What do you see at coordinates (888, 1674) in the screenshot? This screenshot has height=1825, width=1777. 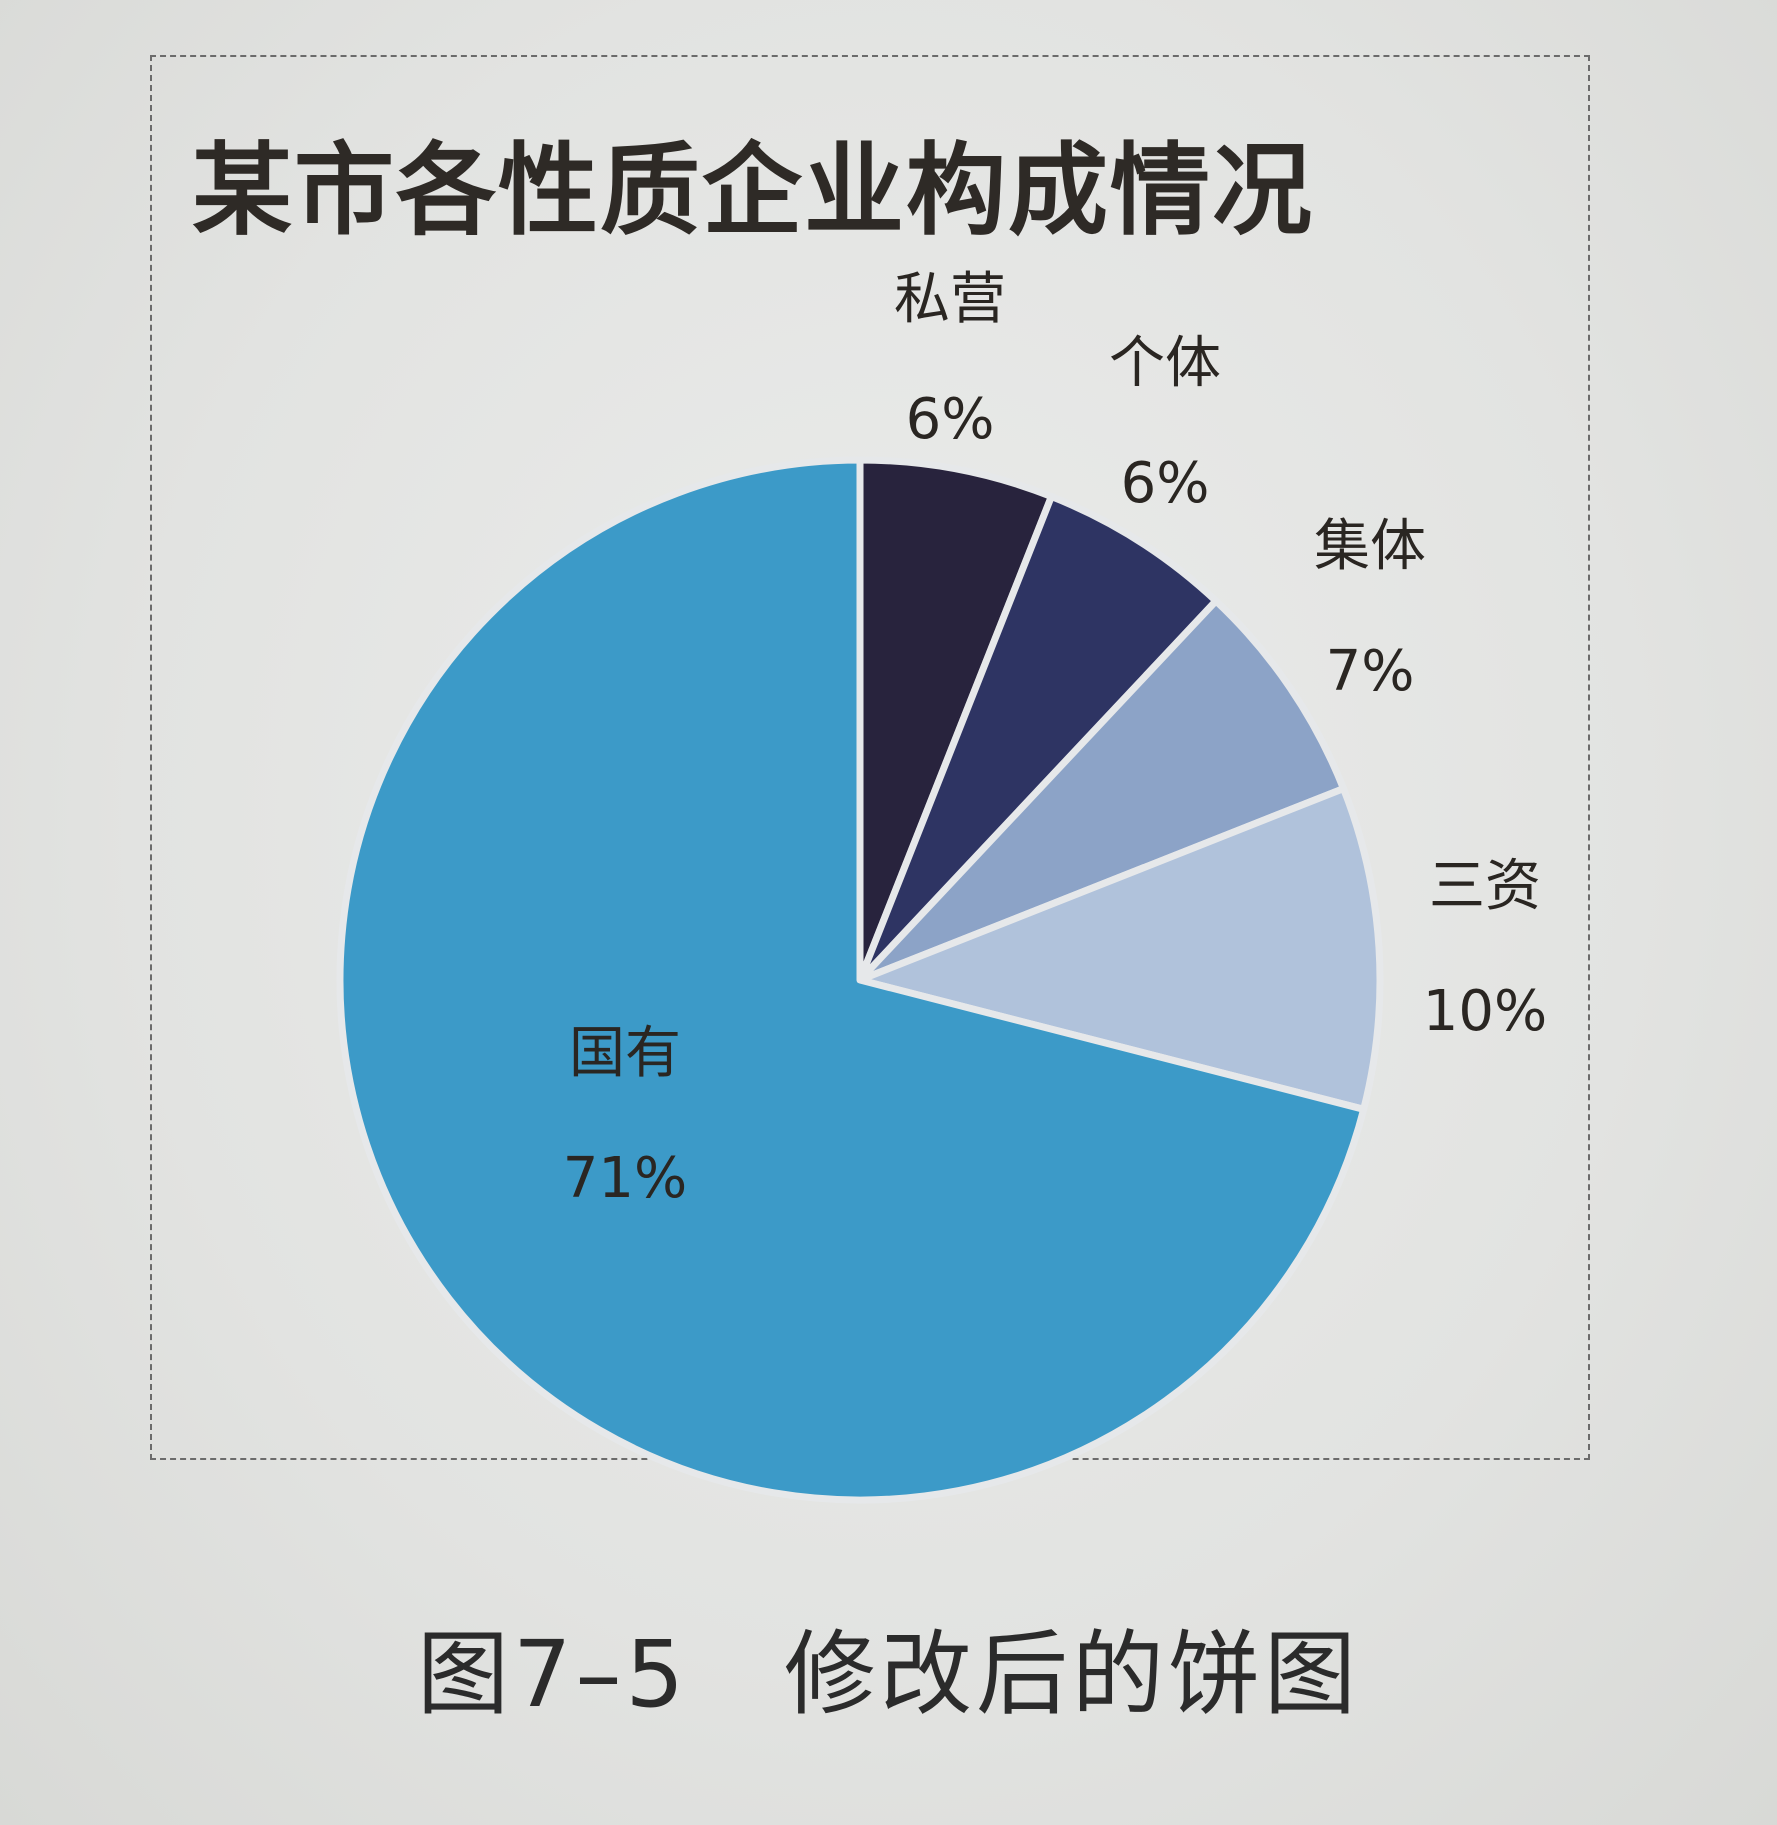 I see `figure-caption: 图7–5 修改后的饼图` at bounding box center [888, 1674].